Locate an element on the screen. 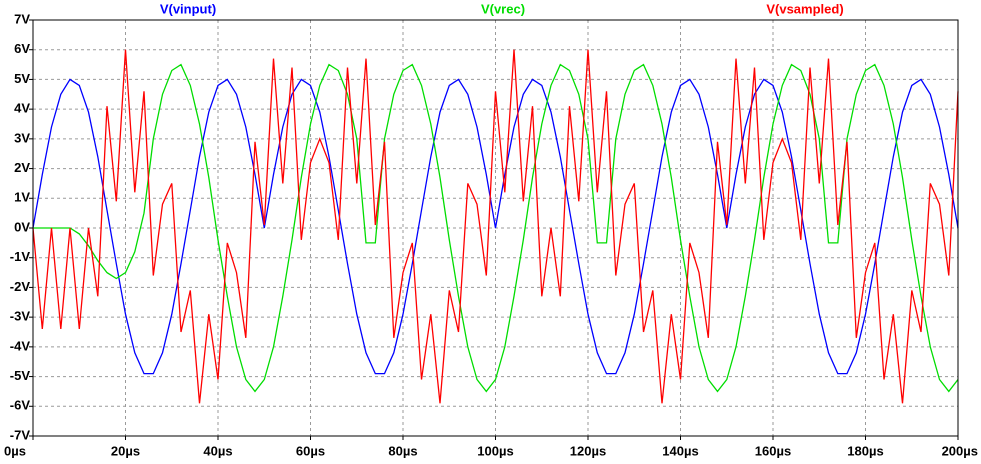  x-tick-label: 20µs is located at coordinates (125, 450).